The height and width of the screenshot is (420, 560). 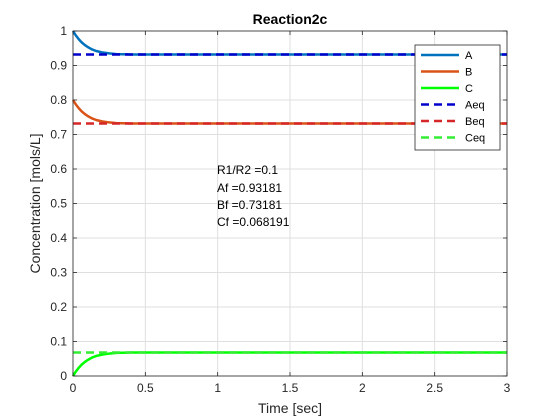 What do you see at coordinates (475, 122) in the screenshot?
I see `legend-label-beq: Beq` at bounding box center [475, 122].